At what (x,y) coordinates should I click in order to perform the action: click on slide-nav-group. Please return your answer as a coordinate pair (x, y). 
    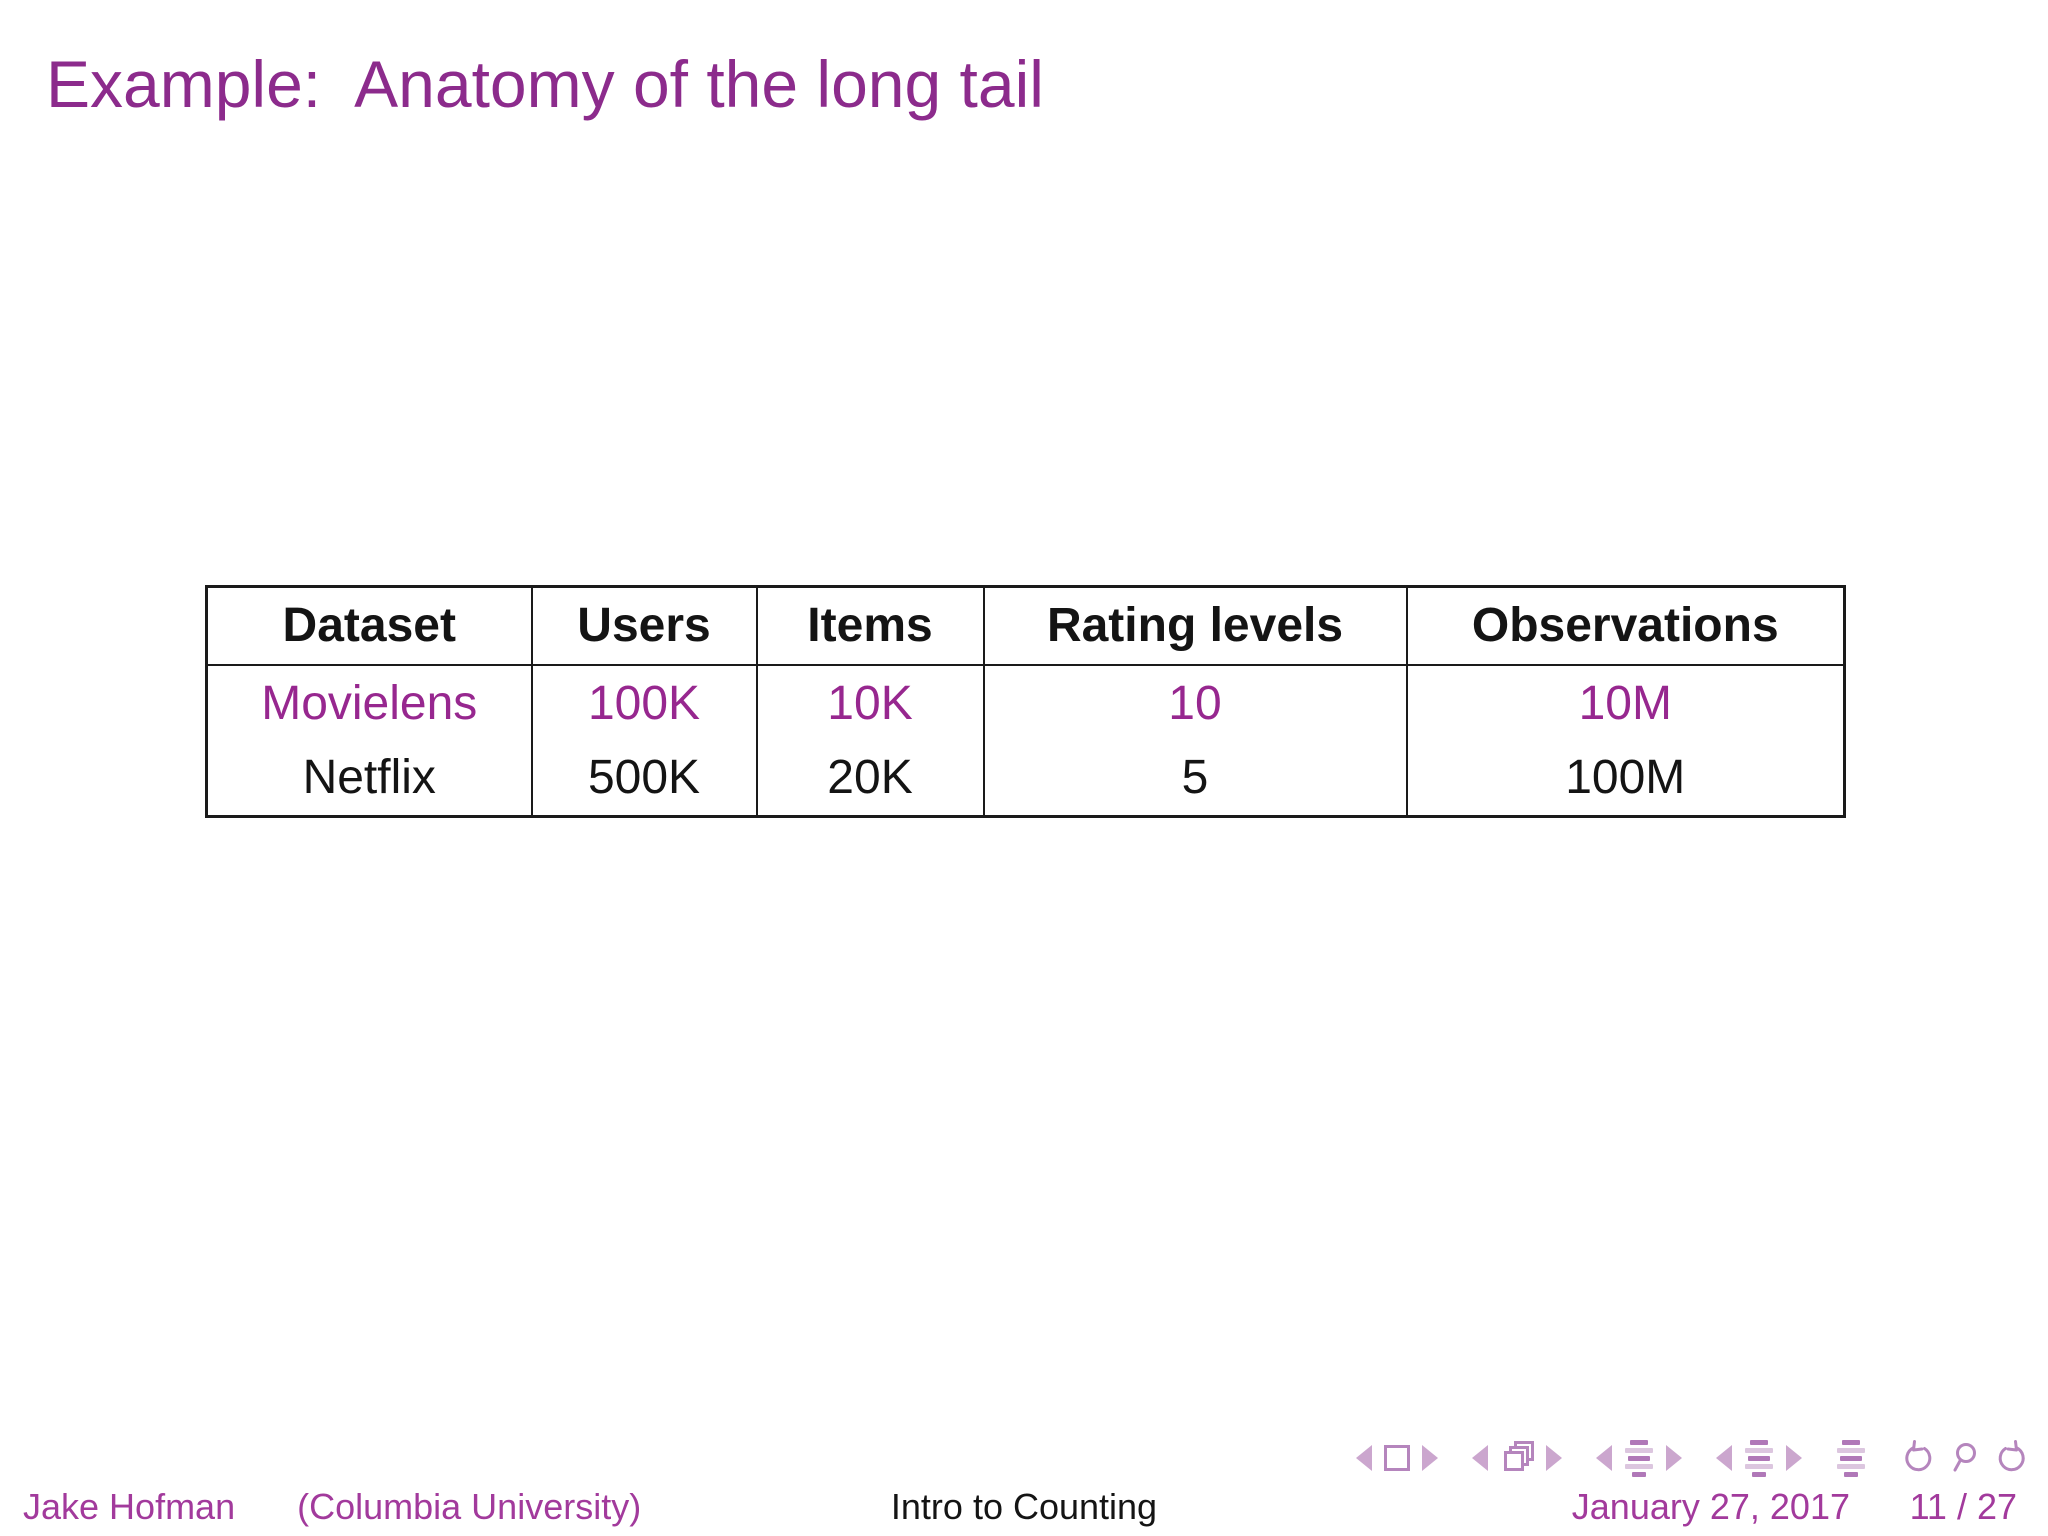
    Looking at the image, I should click on (1397, 1458).